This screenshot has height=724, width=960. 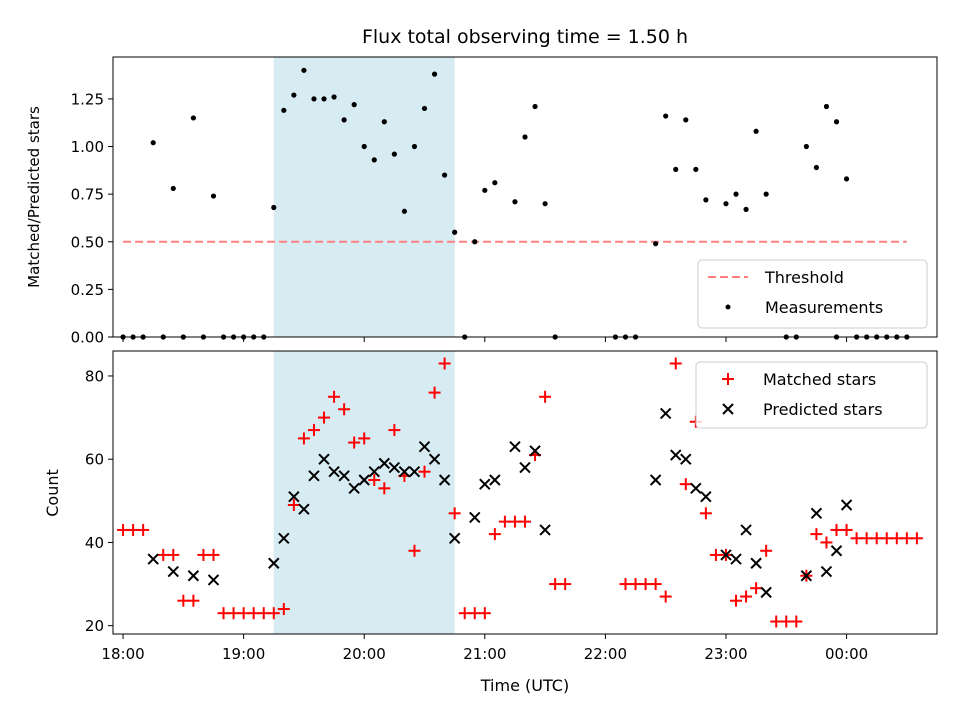 I want to click on bottom-legend-box, so click(x=811, y=395).